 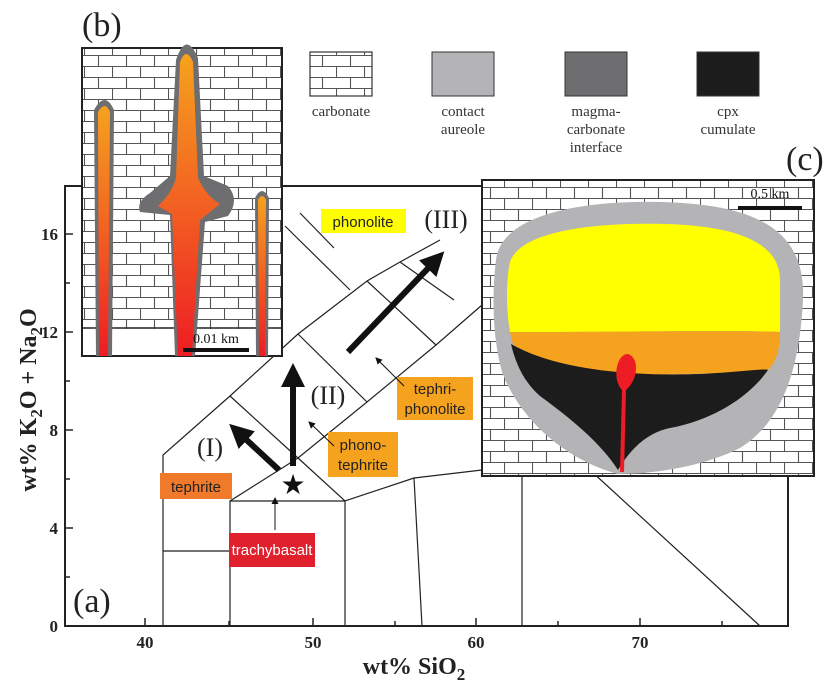 What do you see at coordinates (414, 669) in the screenshot?
I see `x-axis-label: wt% SiO2` at bounding box center [414, 669].